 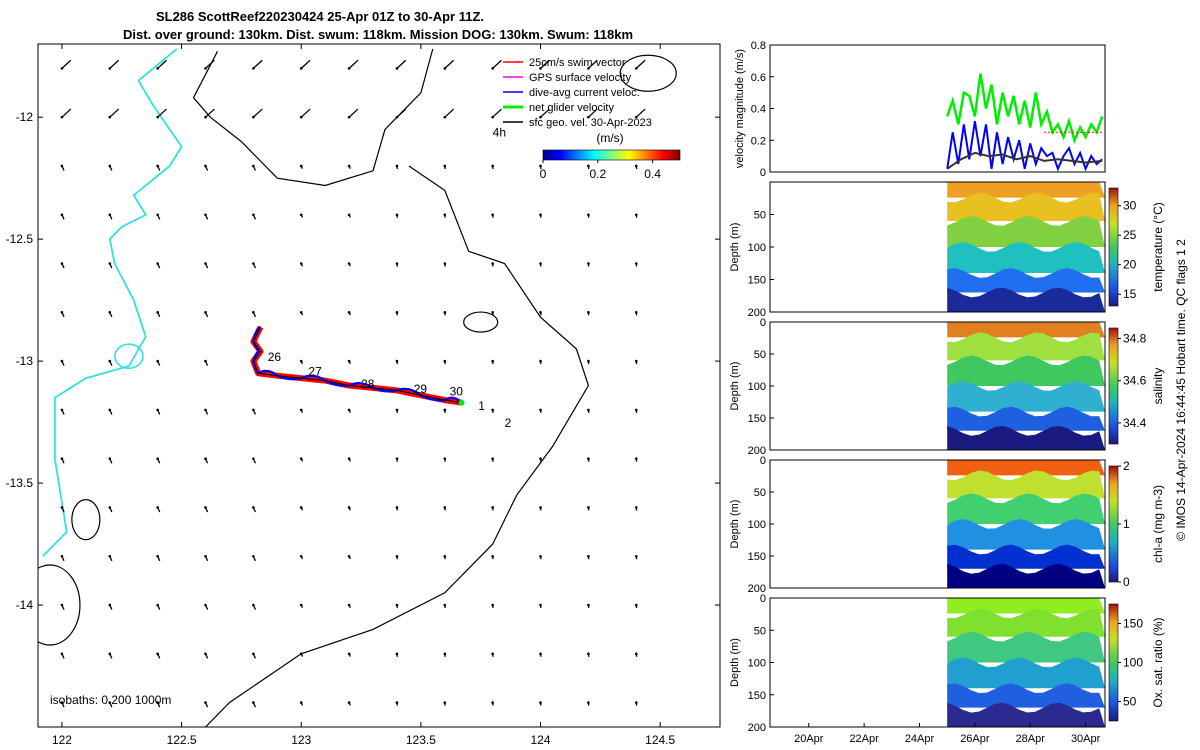 I want to click on depth-y-tick-label: 150, so click(x=757, y=696).